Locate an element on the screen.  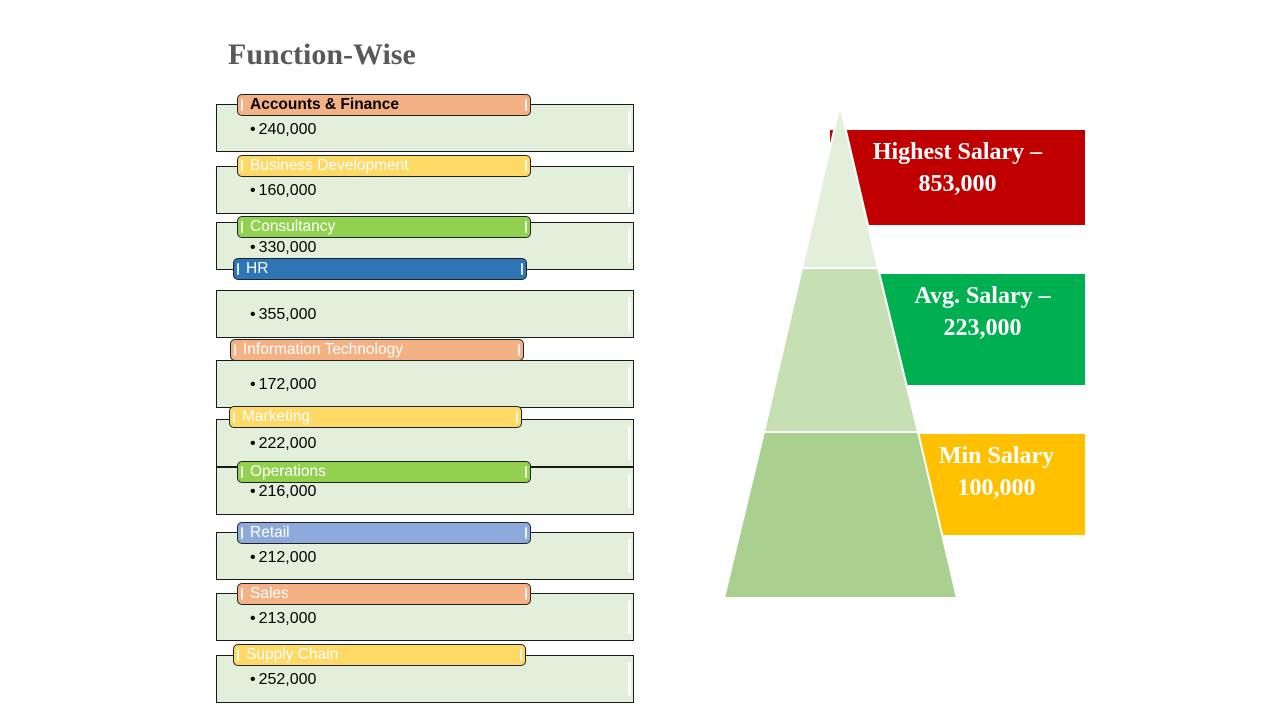
min-salary-box is located at coordinates (1001, 484).